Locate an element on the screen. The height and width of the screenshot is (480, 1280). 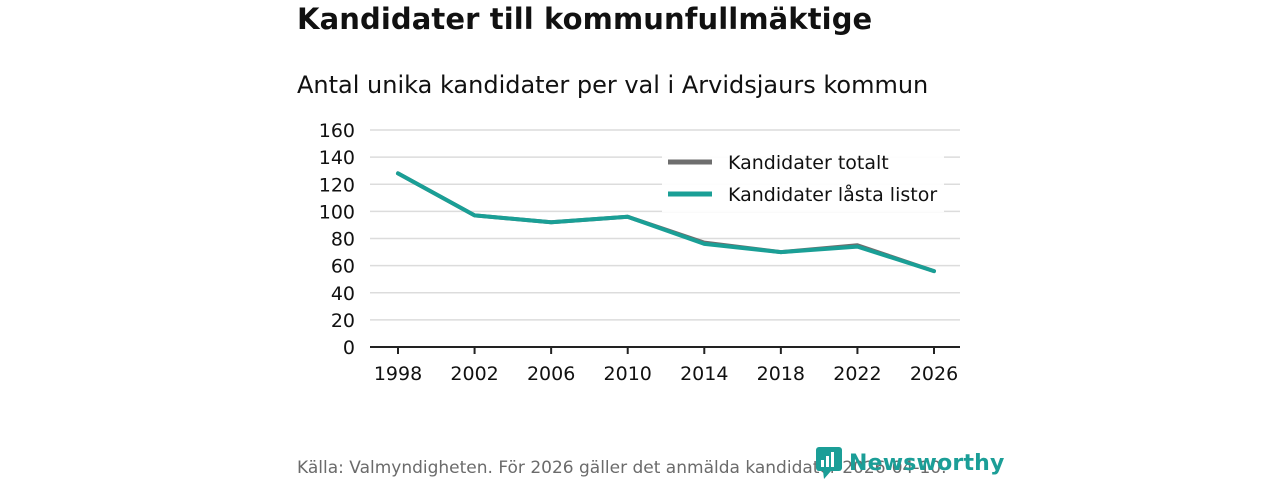
x-tick-label: 2006 is located at coordinates (551, 374).